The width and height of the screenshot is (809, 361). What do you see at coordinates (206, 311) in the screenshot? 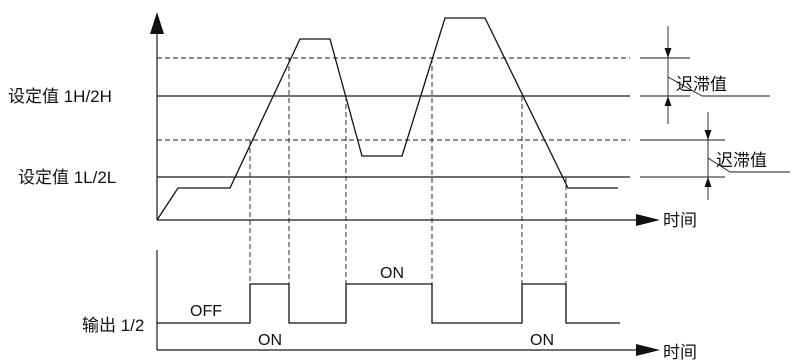
I see `state-off-label: OFF` at bounding box center [206, 311].